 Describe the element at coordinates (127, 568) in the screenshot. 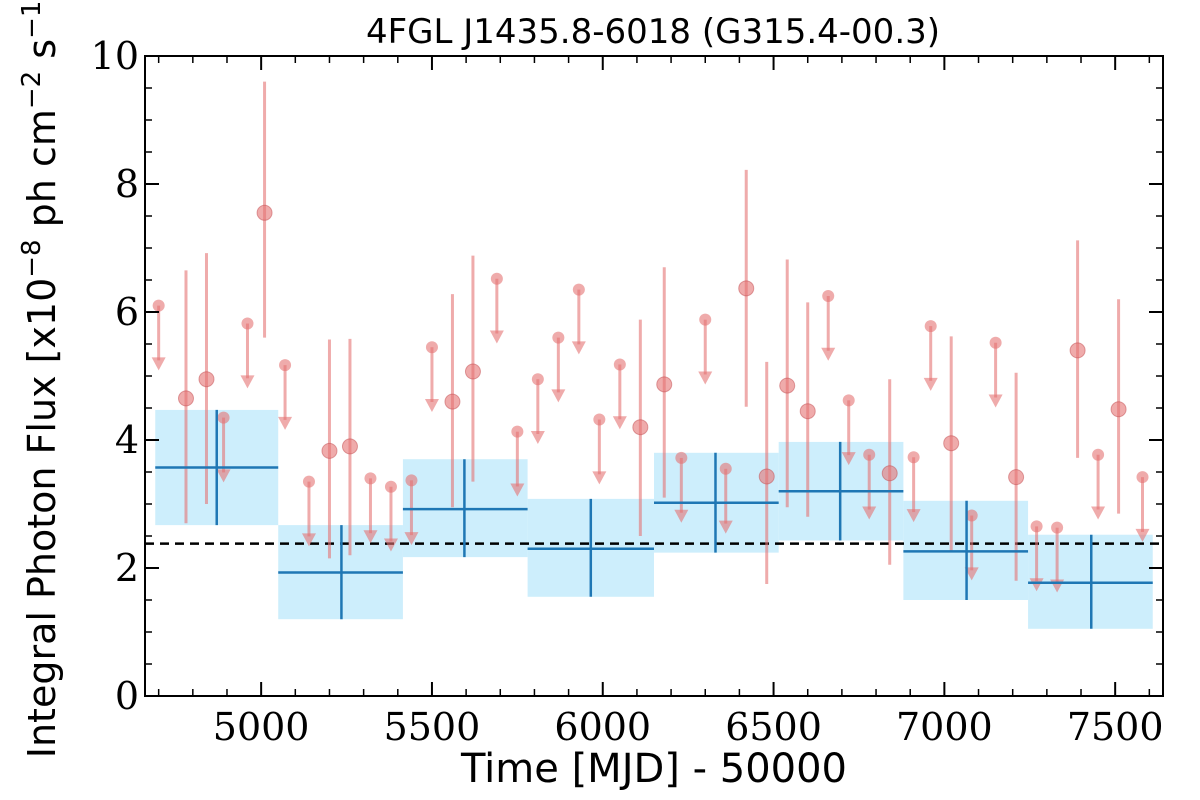

I see `y-tick-label: 2` at that location.